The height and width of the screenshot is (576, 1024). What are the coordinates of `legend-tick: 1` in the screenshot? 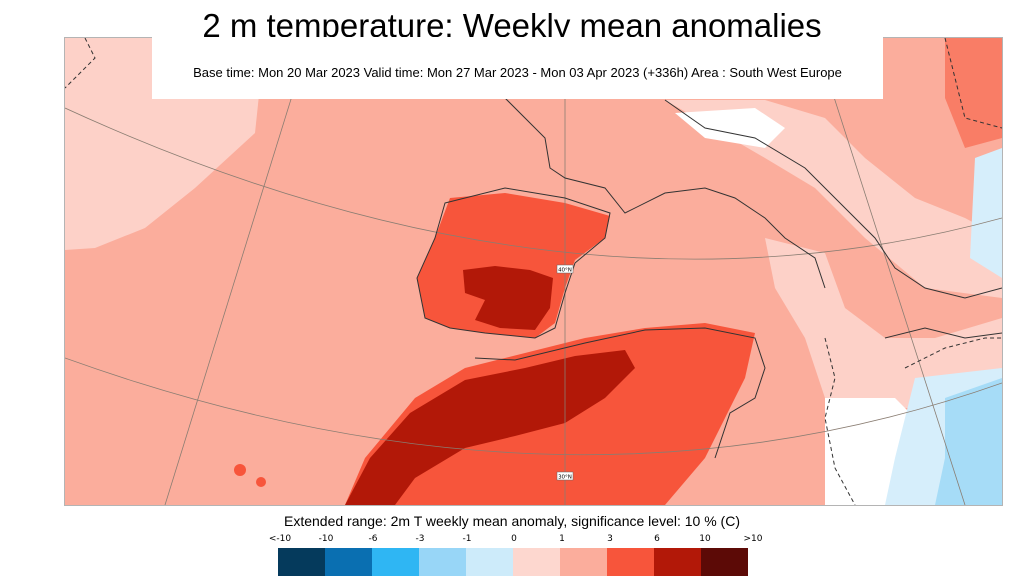 It's located at (562, 539).